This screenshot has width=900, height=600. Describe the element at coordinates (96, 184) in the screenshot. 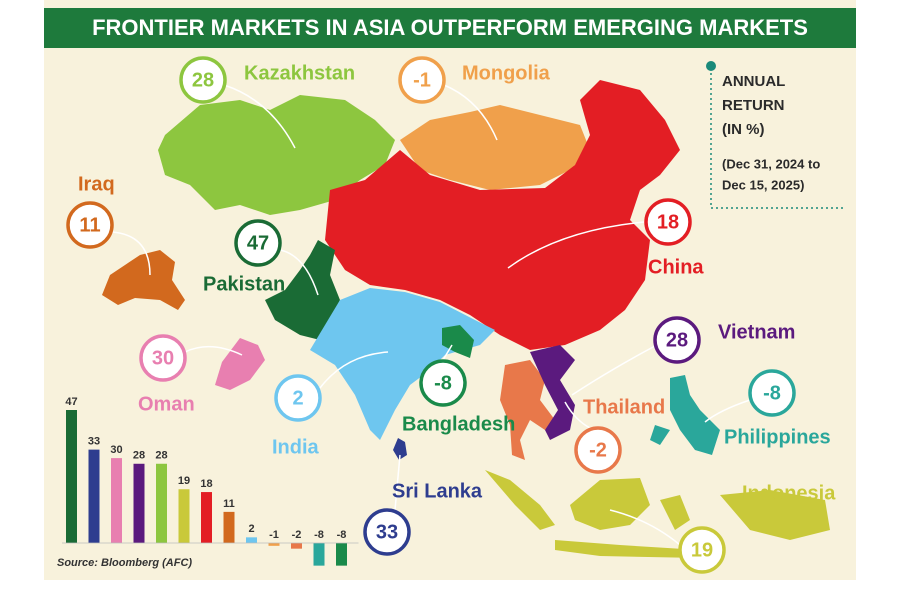

I see `country-name: Iraq` at that location.